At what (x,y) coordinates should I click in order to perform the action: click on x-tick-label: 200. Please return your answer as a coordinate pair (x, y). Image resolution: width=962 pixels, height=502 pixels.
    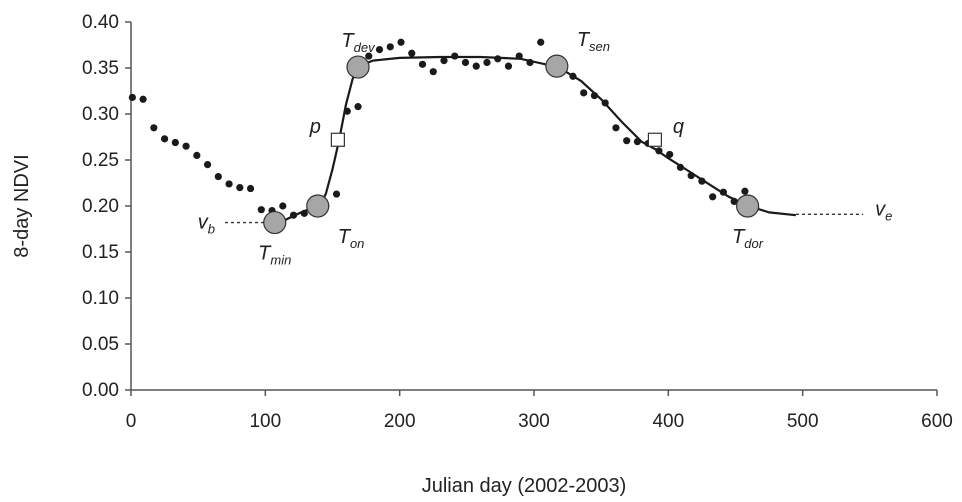
    Looking at the image, I should click on (400, 421).